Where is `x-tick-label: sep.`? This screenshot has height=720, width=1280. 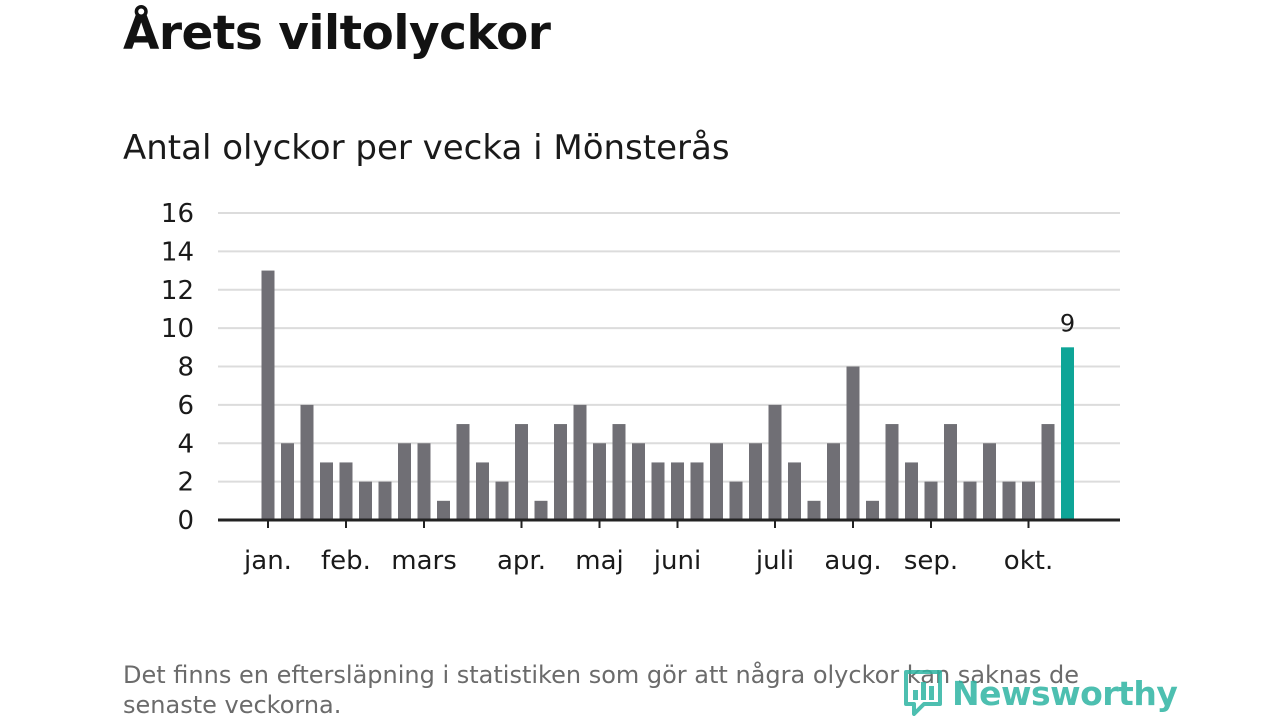
x-tick-label: sep. is located at coordinates (931, 561).